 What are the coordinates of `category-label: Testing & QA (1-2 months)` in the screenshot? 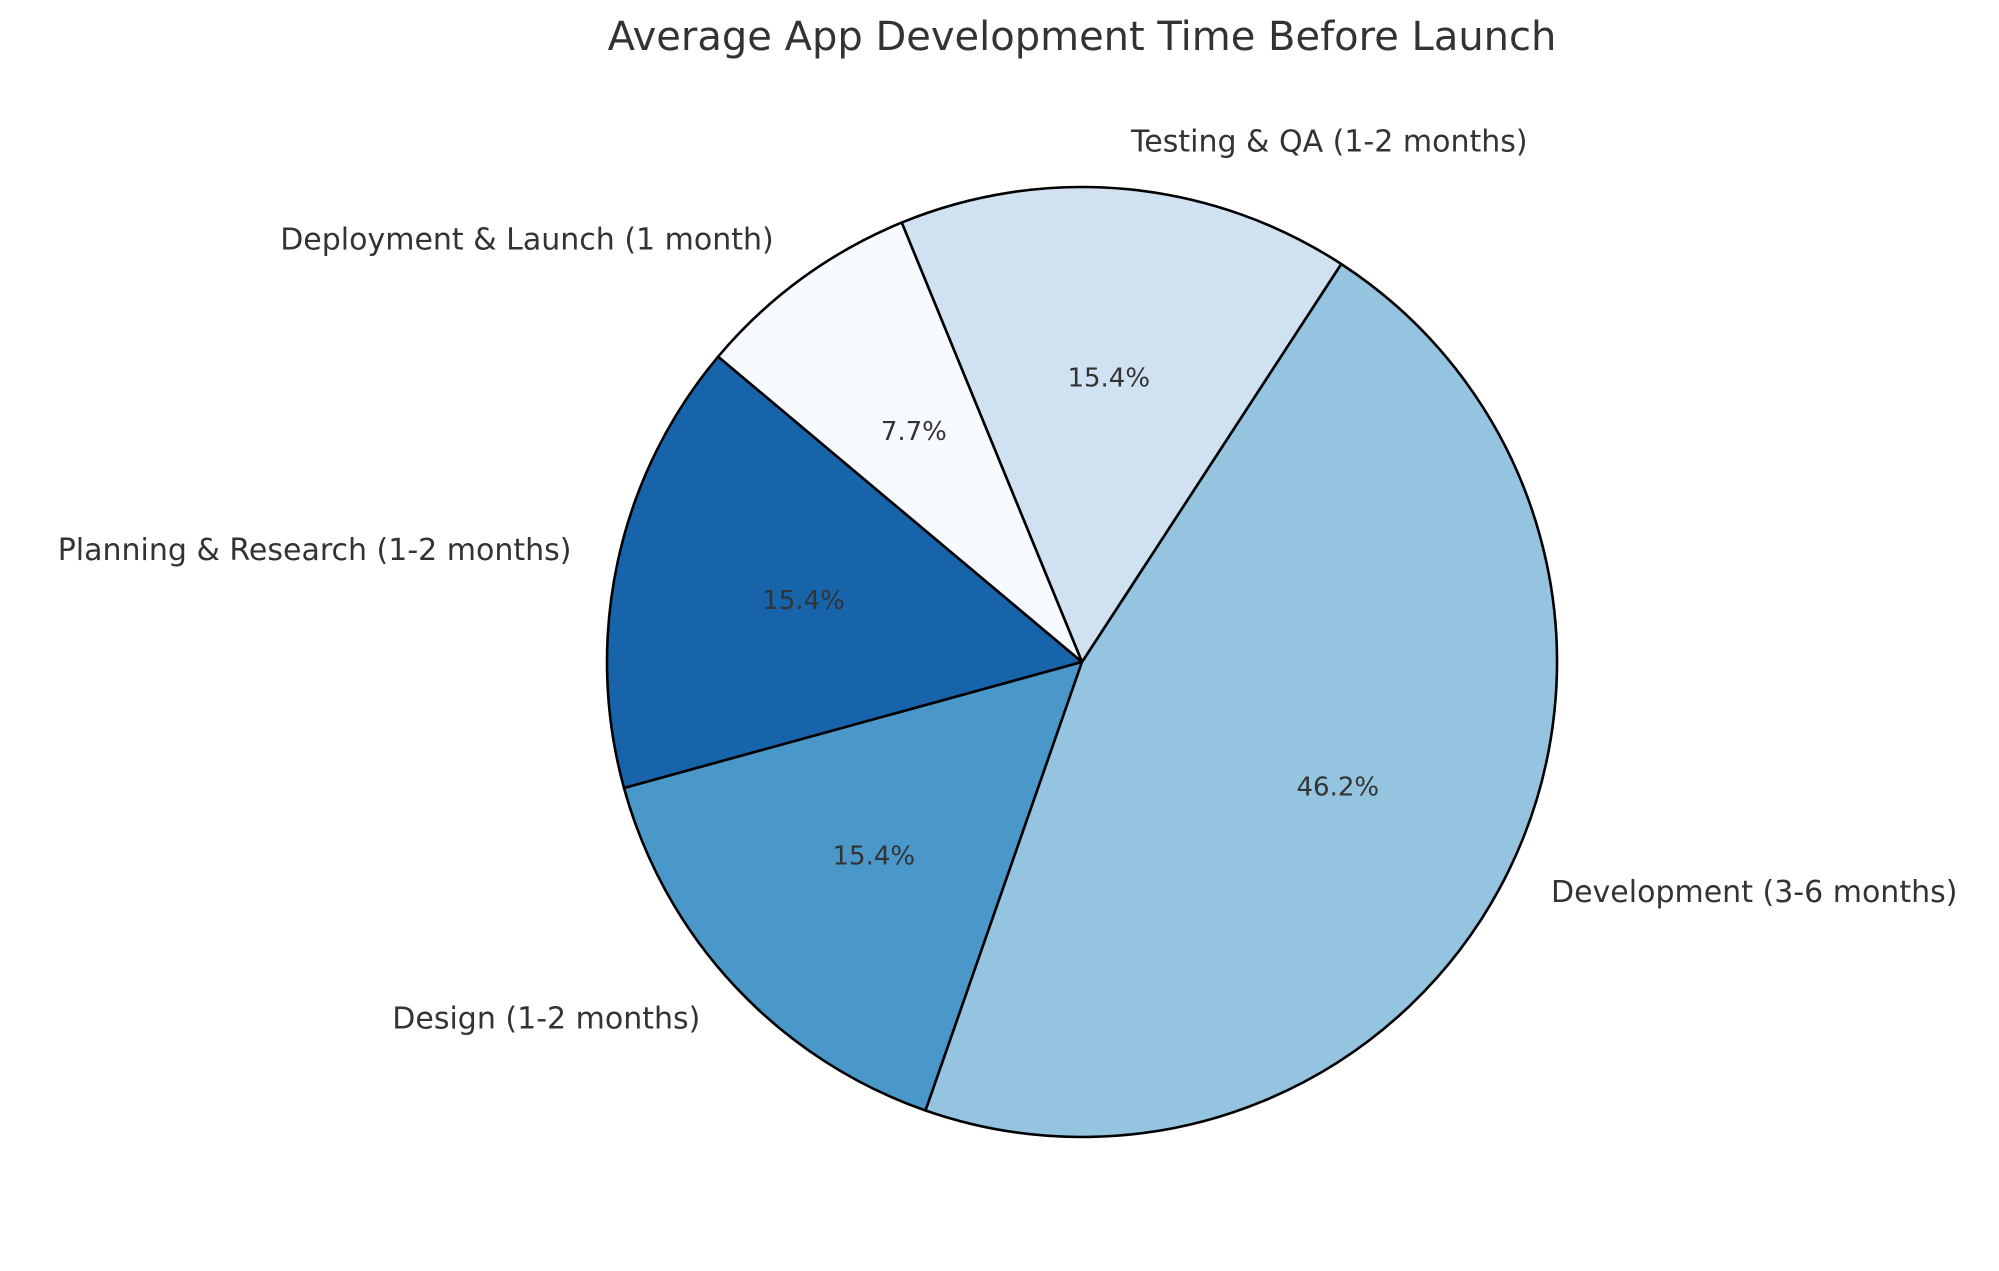 It's located at (1329, 141).